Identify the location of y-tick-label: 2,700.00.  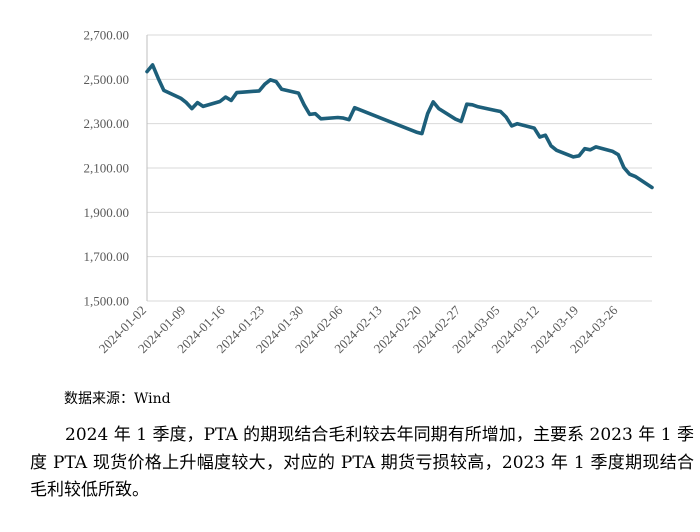
(107, 35).